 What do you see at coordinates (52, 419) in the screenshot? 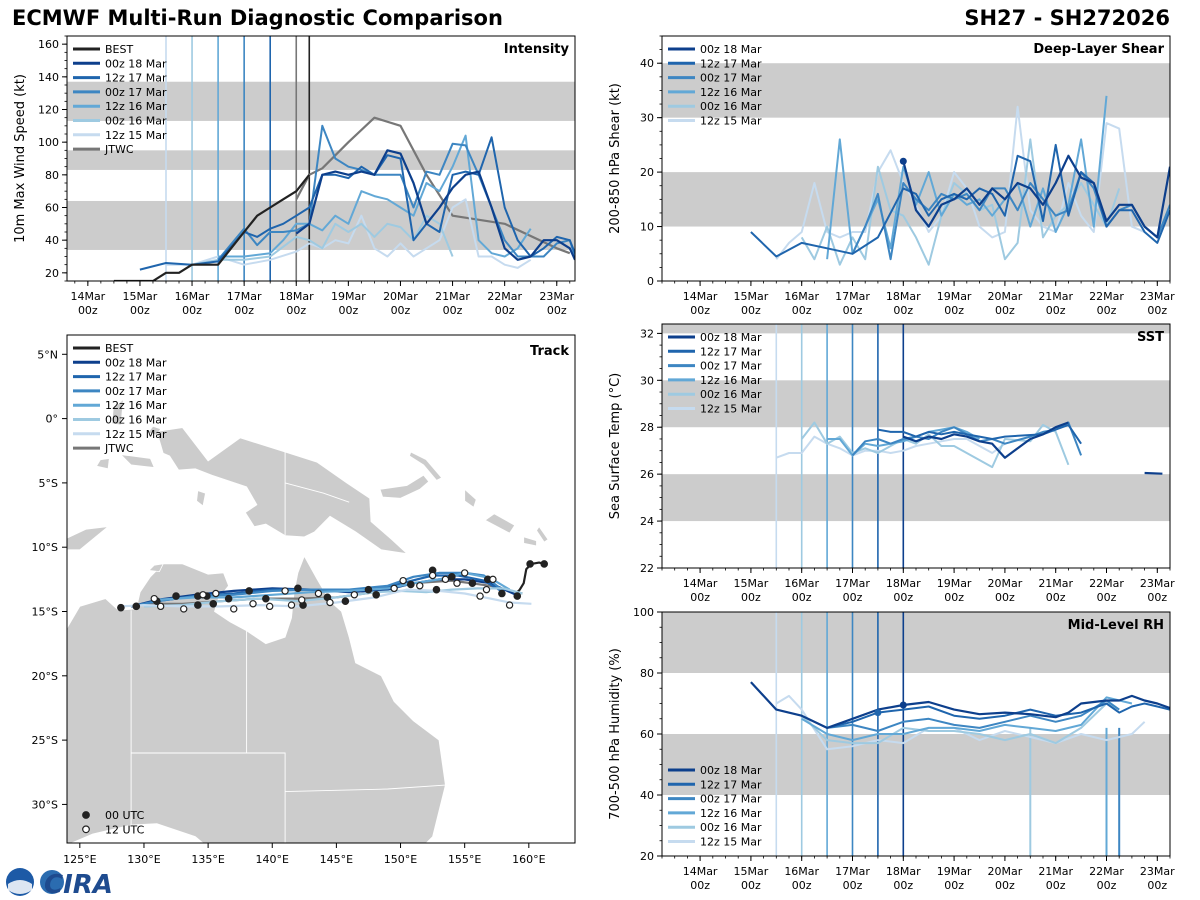
I see `y-tick-label: 0°` at bounding box center [52, 419].